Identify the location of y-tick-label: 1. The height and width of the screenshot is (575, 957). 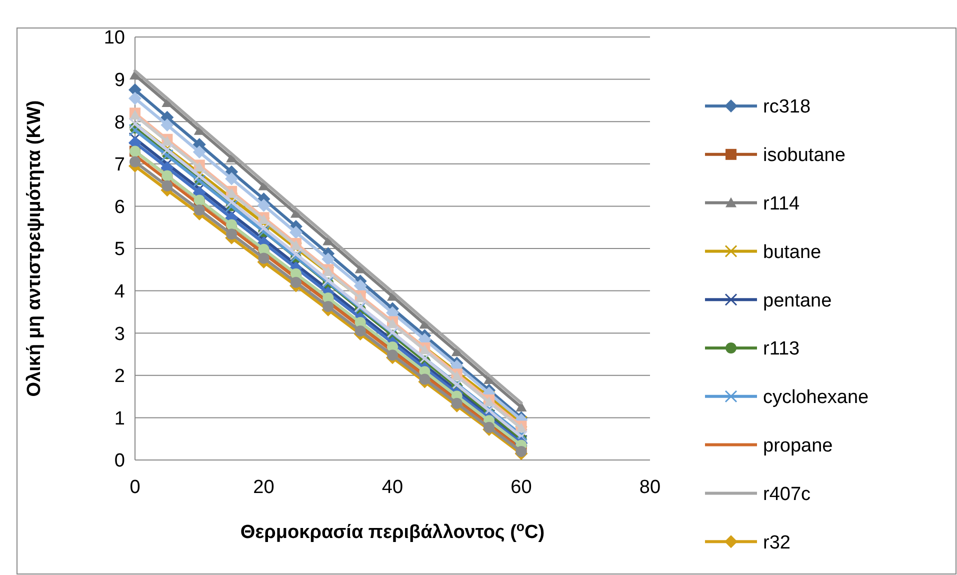
(119, 419).